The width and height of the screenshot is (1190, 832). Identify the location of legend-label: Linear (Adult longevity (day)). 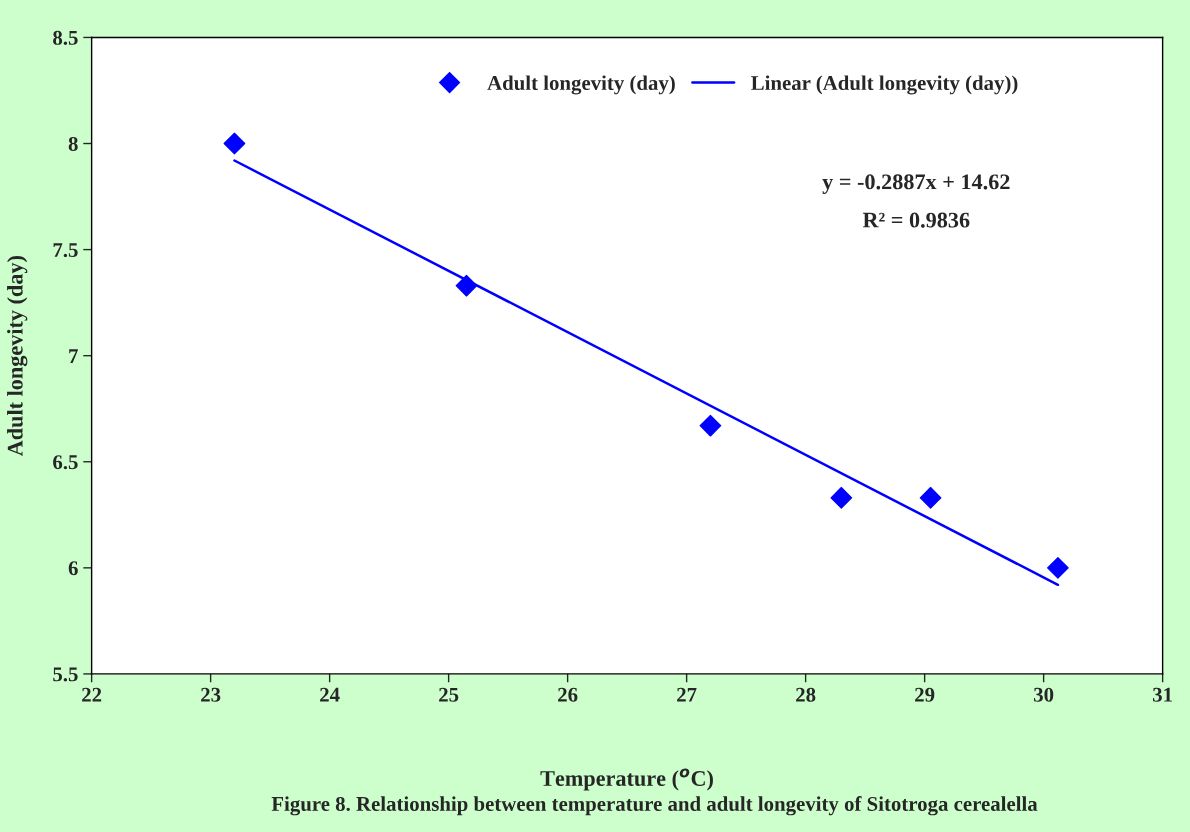
(884, 85).